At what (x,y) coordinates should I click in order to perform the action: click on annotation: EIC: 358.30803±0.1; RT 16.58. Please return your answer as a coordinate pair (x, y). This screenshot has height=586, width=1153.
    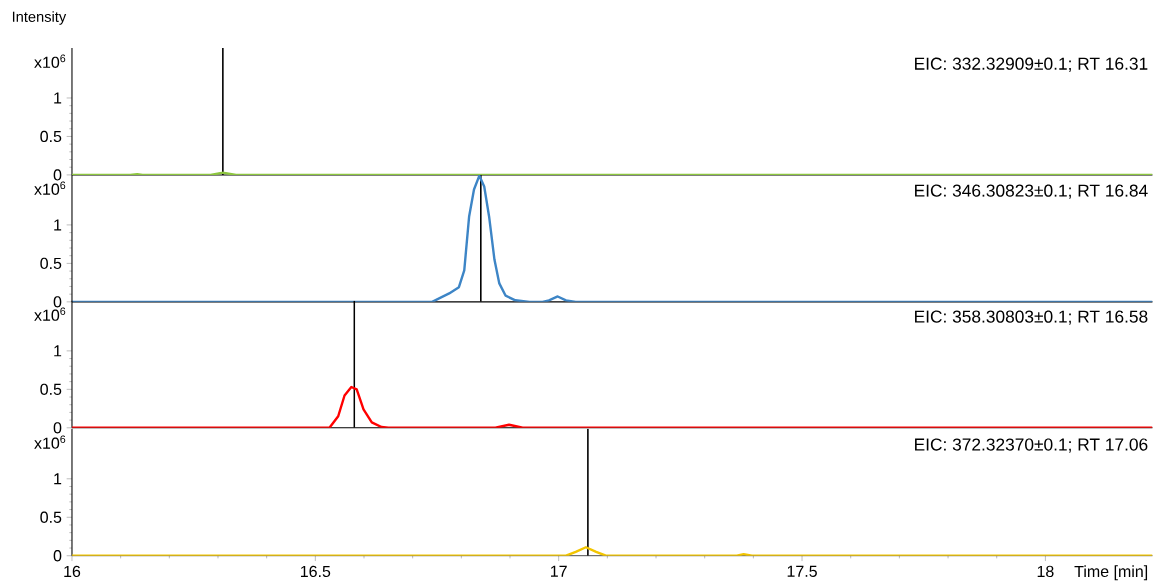
    Looking at the image, I should click on (1031, 317).